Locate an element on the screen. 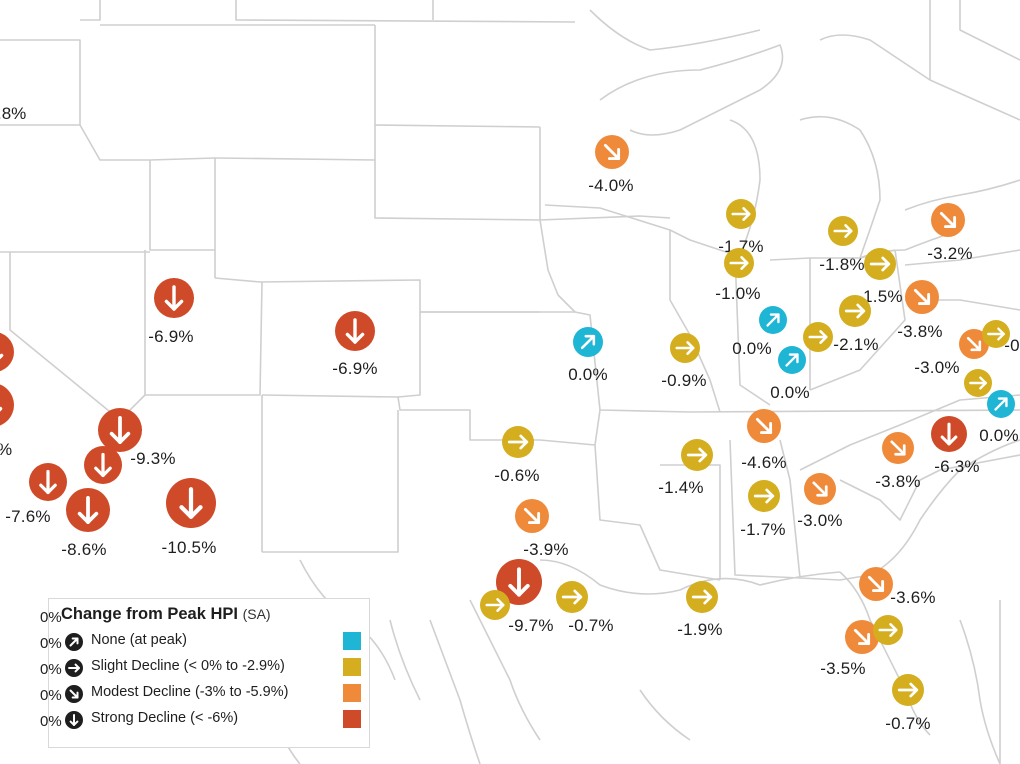 The image size is (1020, 764). hpi-marker-ok is located at coordinates (518, 442).